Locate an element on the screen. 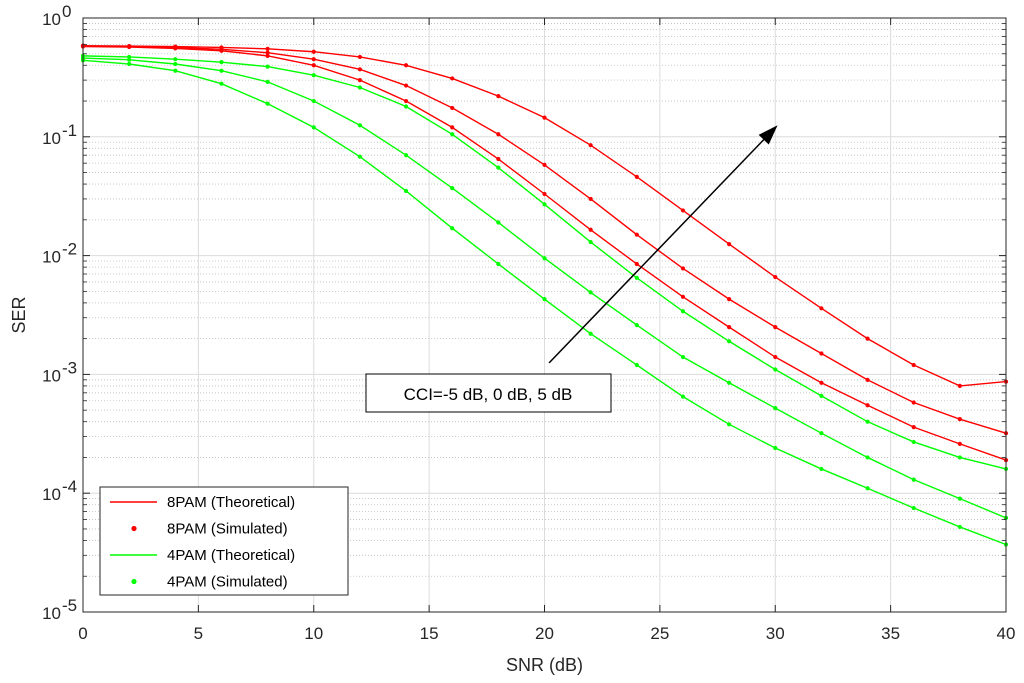 The height and width of the screenshot is (683, 1024). x-tick-label: 25 is located at coordinates (659, 633).